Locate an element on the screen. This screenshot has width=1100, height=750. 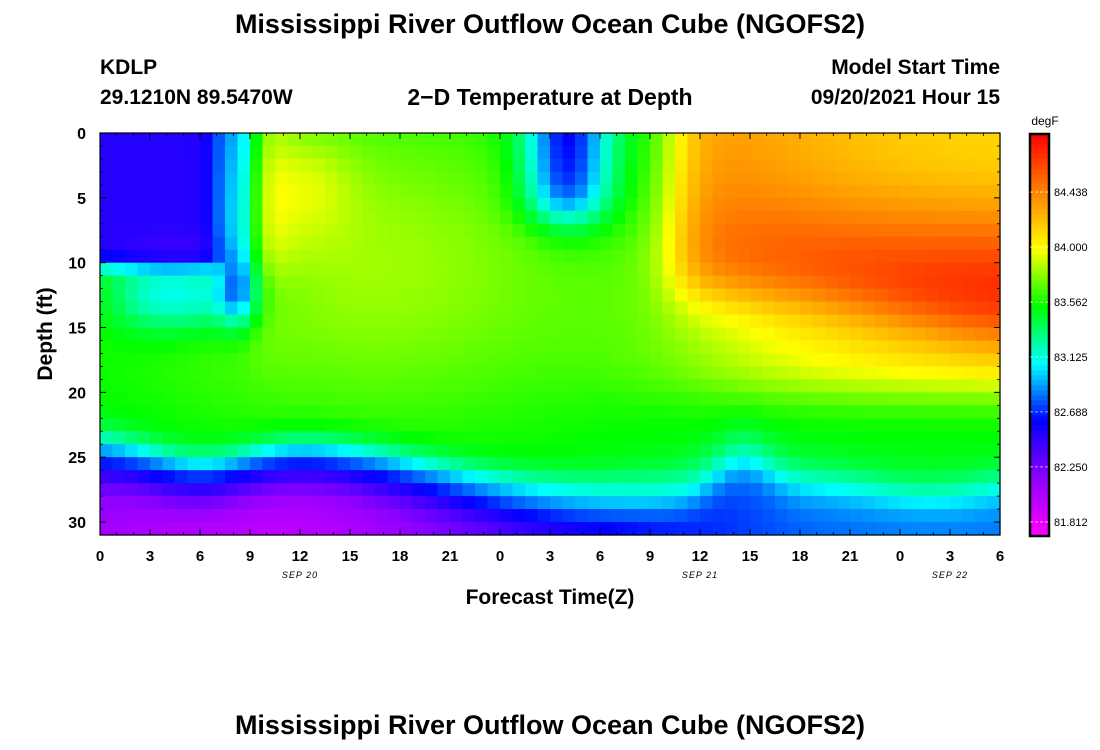
y-tick-label: 20 is located at coordinates (77, 393).